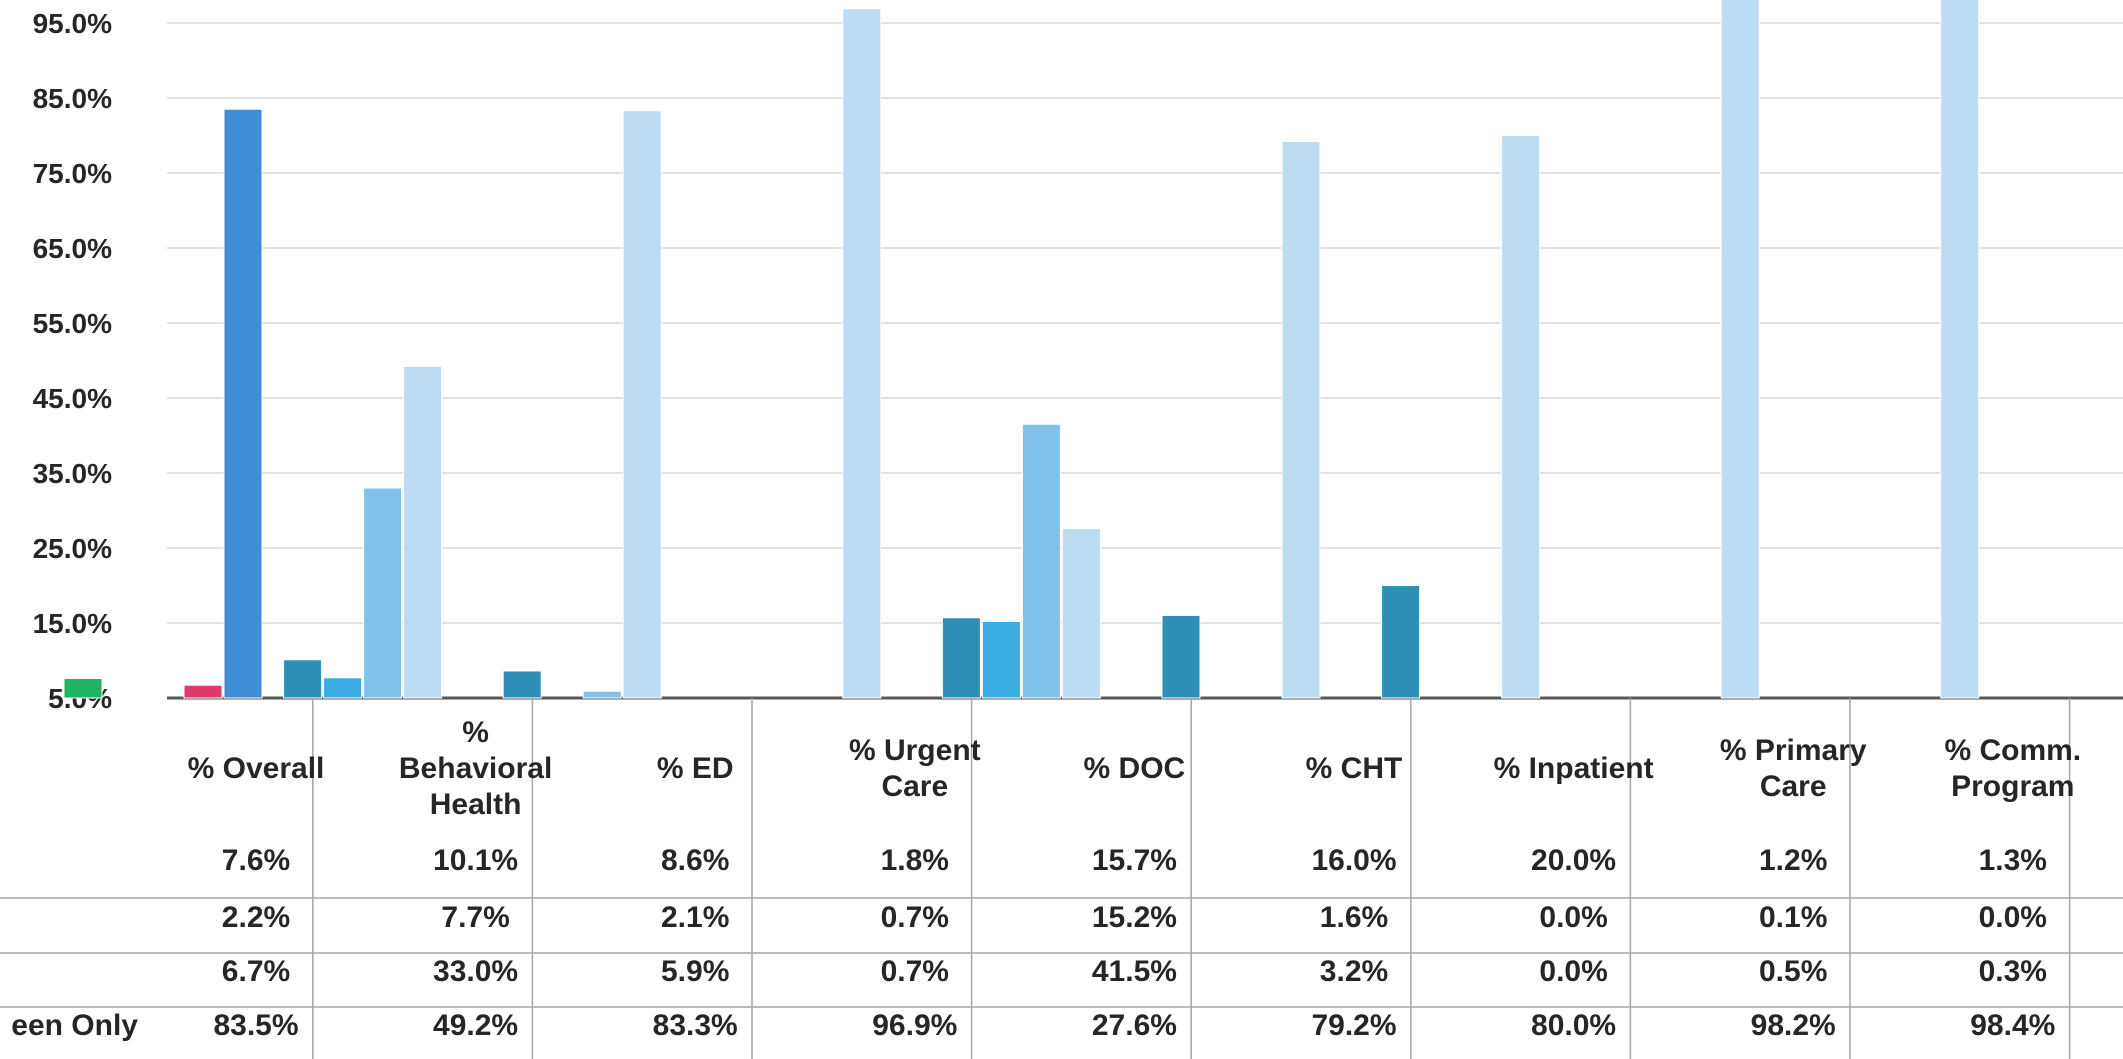 This screenshot has height=1059, width=2123. What do you see at coordinates (1354, 971) in the screenshot?
I see `table-cell-value: 3.2%` at bounding box center [1354, 971].